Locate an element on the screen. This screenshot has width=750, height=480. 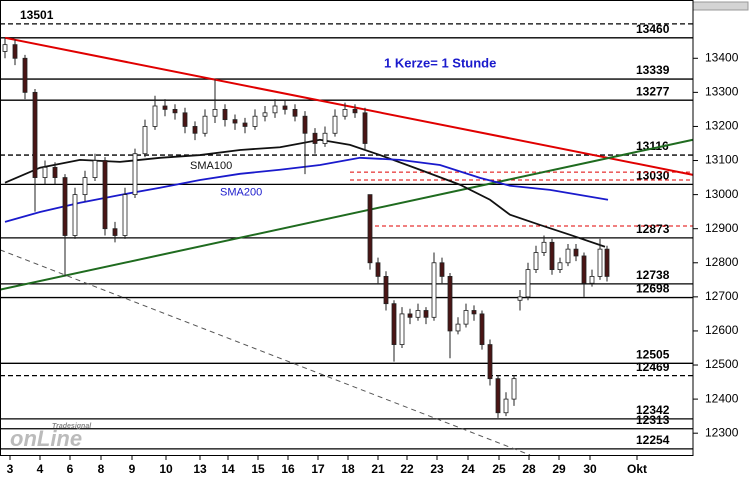
x-tick-label: 15 is located at coordinates (258, 469).